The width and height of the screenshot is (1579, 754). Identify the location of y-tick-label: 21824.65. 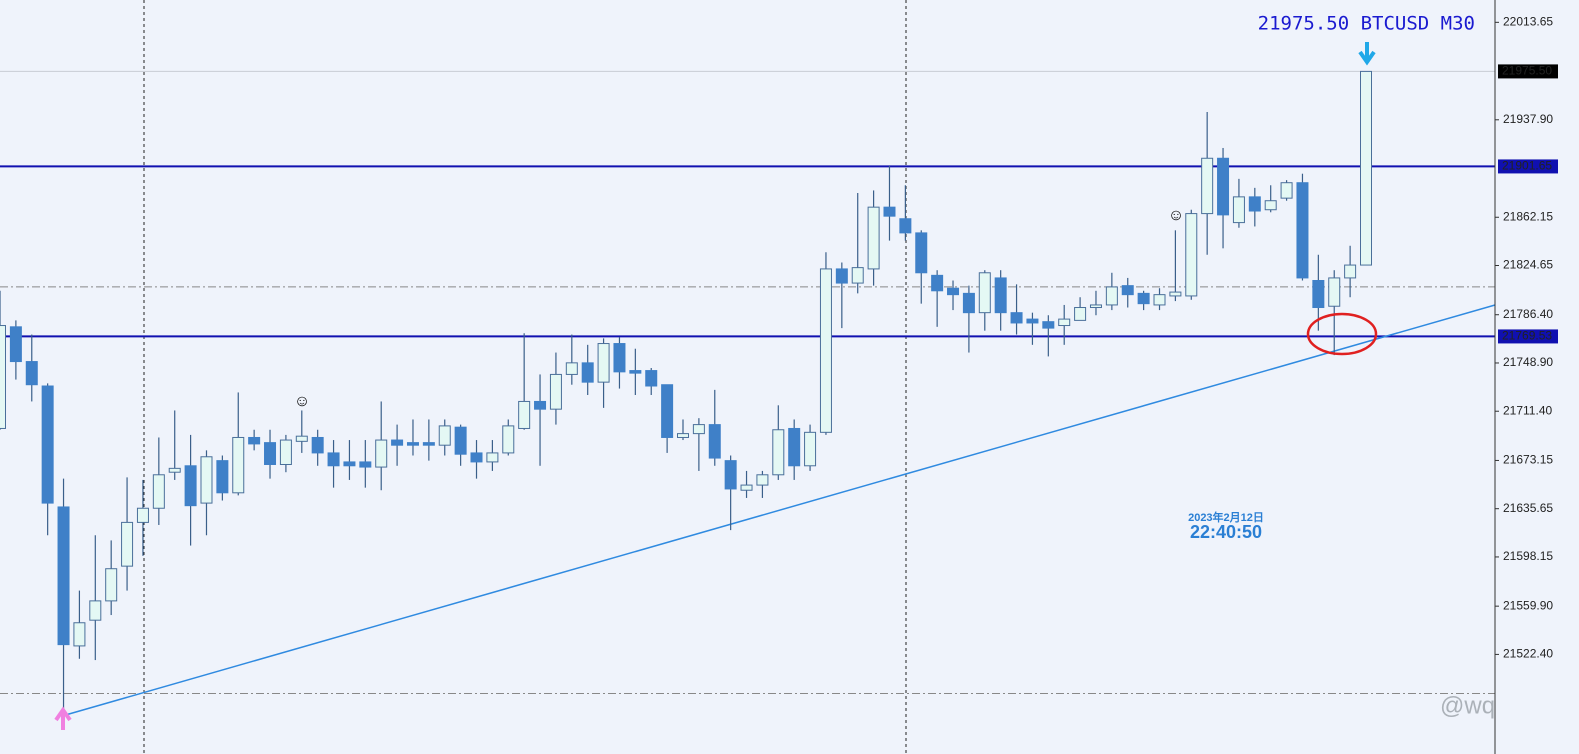
(1528, 265).